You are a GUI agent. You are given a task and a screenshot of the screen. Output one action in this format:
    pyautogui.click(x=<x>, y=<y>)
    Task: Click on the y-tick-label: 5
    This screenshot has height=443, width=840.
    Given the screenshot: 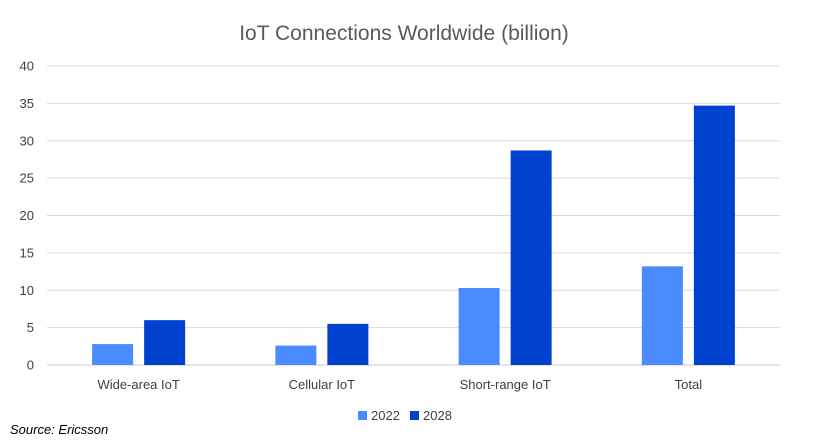 What is the action you would take?
    pyautogui.click(x=30, y=327)
    